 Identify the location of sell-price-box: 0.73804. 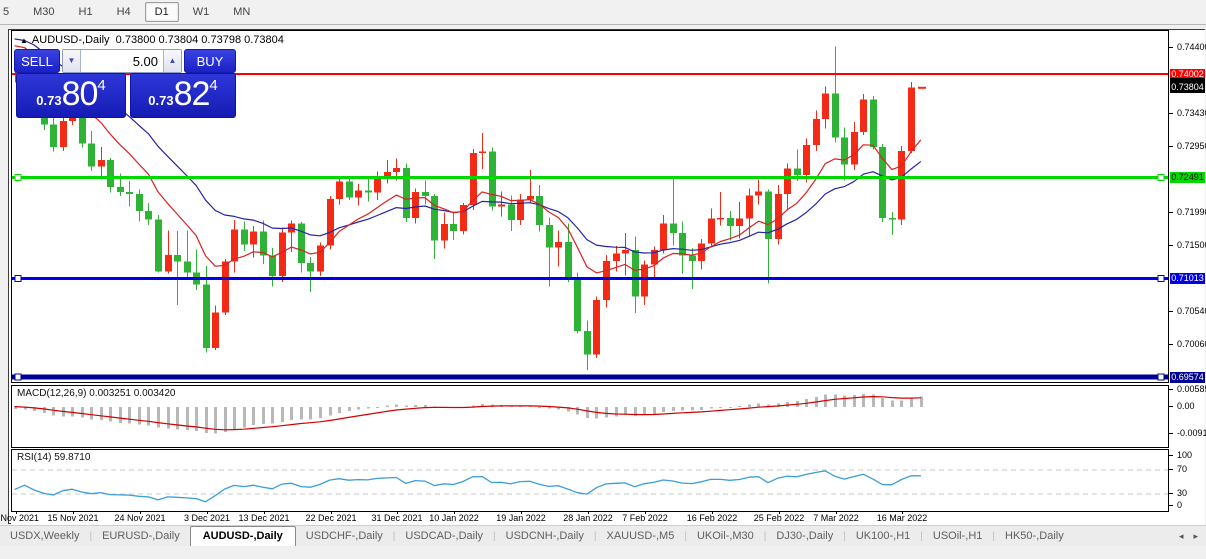
(71, 95).